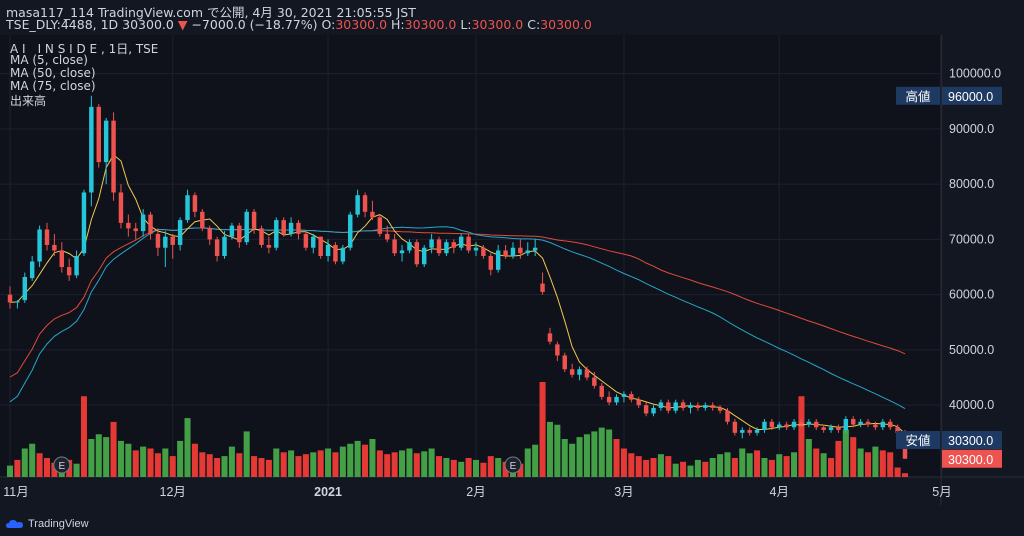 This screenshot has width=1024, height=536. Describe the element at coordinates (49, 60) in the screenshot. I see `legend-ma5: MA (5, close)` at that location.